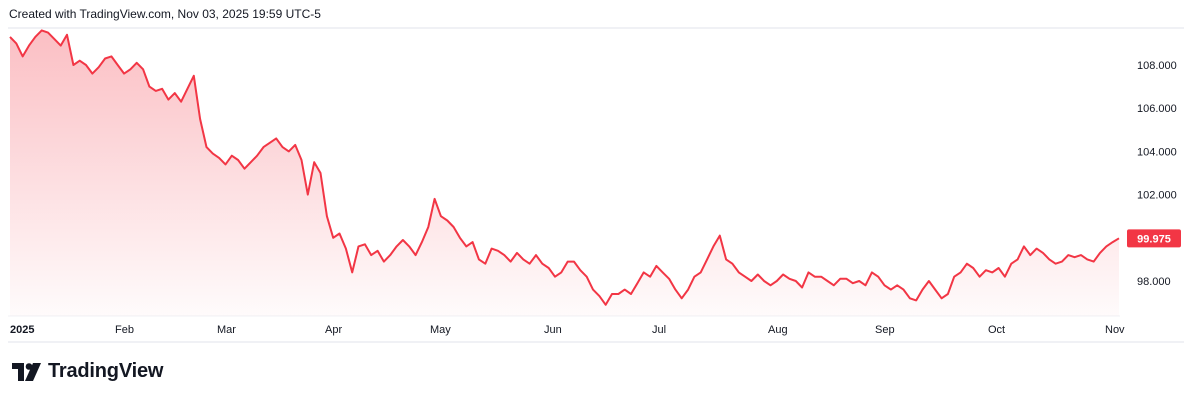 This screenshot has width=1200, height=401. I want to click on last-price-value: 99.975, so click(1154, 239).